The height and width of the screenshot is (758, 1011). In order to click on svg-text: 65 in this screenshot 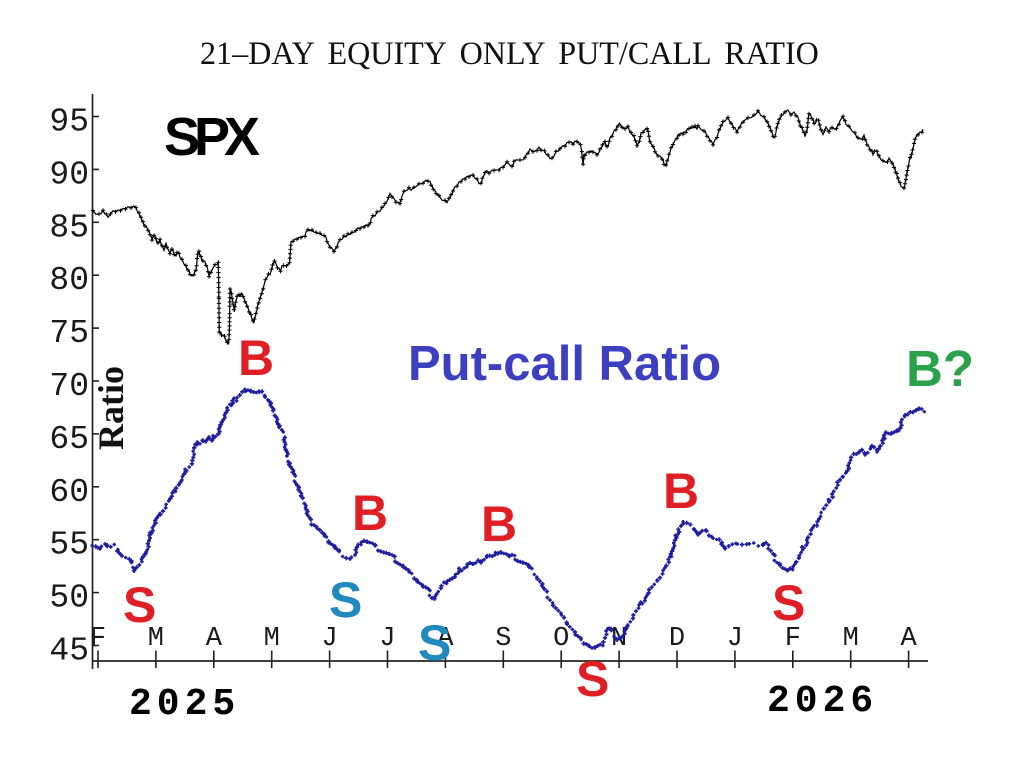, I will do `click(69, 439)`.